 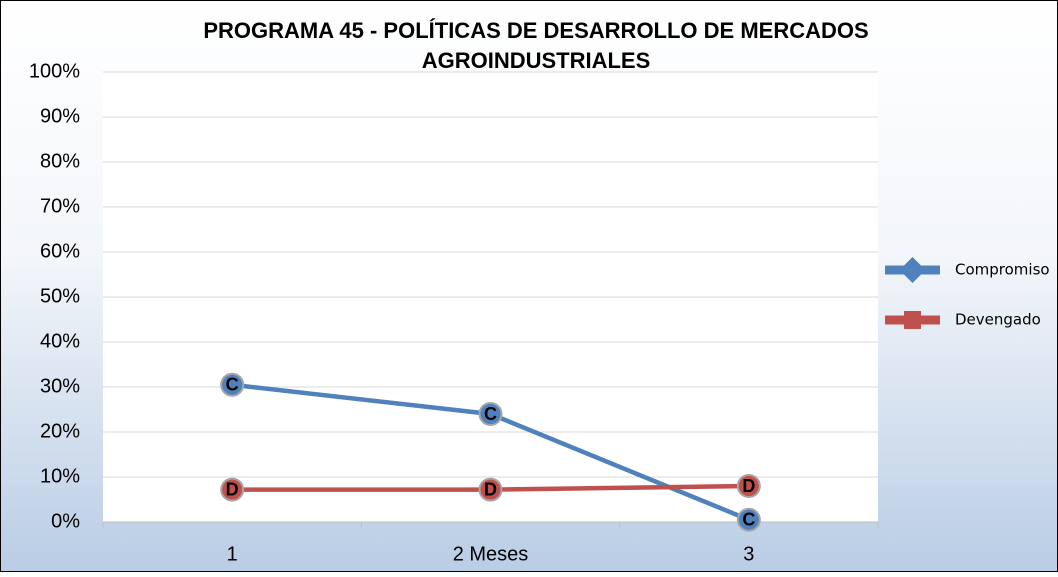 I want to click on x-tick-label: 3, so click(x=748, y=554).